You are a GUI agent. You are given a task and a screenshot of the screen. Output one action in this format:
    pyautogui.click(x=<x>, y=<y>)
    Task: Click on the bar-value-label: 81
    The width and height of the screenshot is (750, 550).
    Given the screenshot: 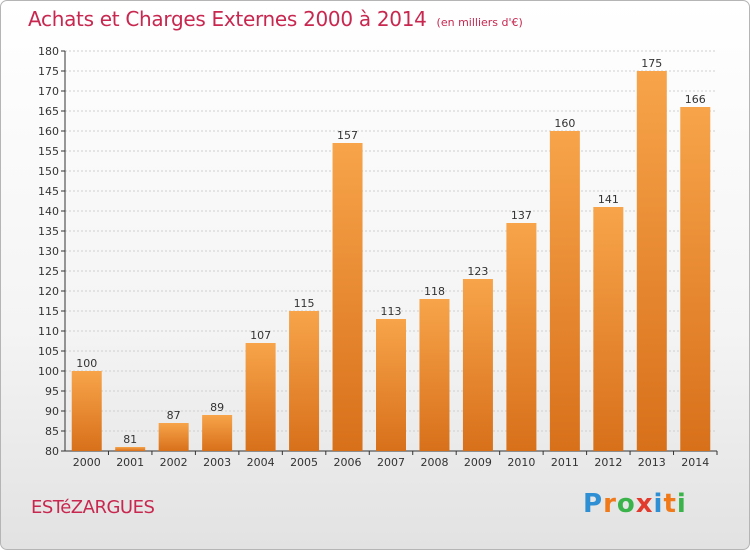 What is the action you would take?
    pyautogui.click(x=130, y=439)
    